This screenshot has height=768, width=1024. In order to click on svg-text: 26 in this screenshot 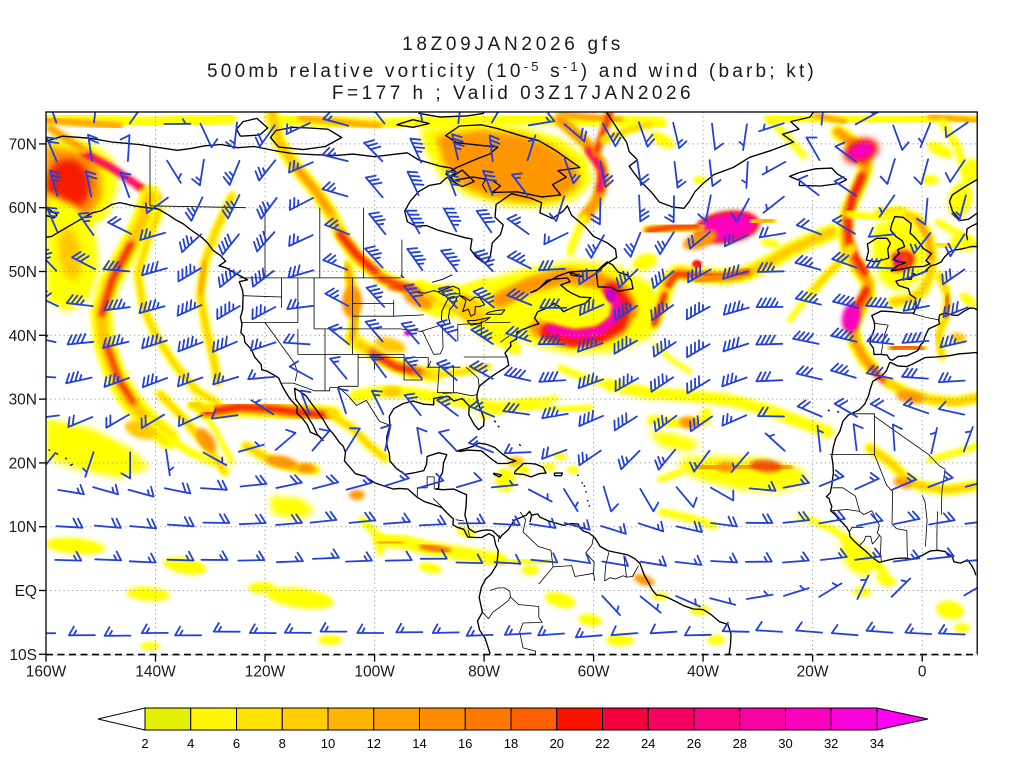, I will do `click(694, 743)`.